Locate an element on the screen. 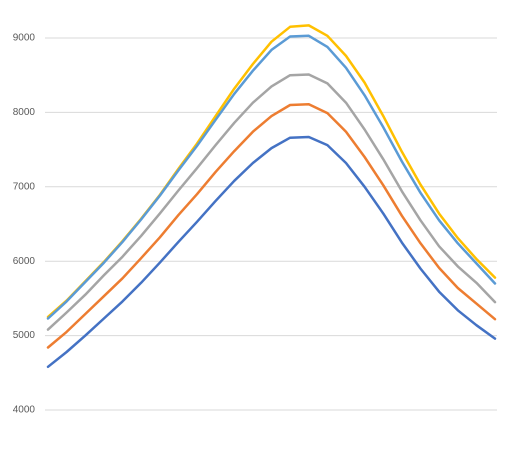 Image resolution: width=508 pixels, height=456 pixels. y-tick-label: 7000 is located at coordinates (24, 186).